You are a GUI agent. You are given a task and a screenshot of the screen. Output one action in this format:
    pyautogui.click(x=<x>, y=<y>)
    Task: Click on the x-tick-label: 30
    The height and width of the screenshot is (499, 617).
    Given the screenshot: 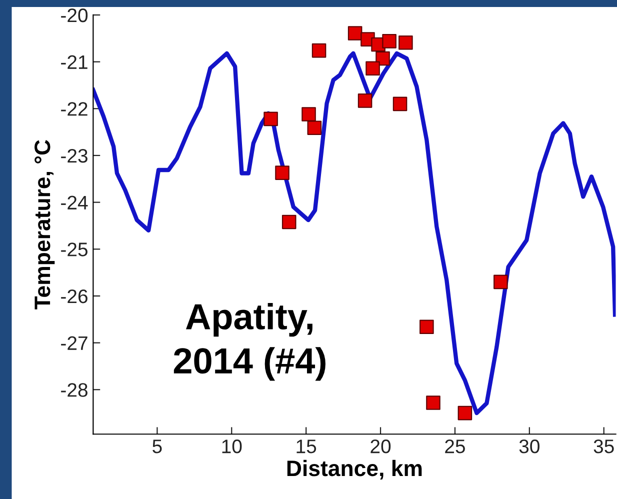 What is the action you would take?
    pyautogui.click(x=529, y=447)
    